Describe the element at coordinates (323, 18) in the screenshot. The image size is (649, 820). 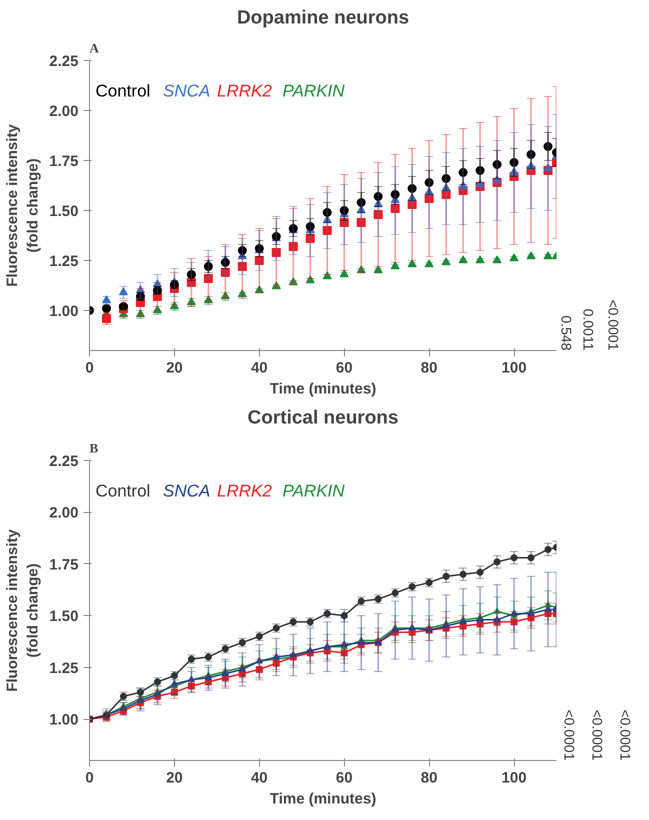
I see `chart-title: Dopamine neurons` at that location.